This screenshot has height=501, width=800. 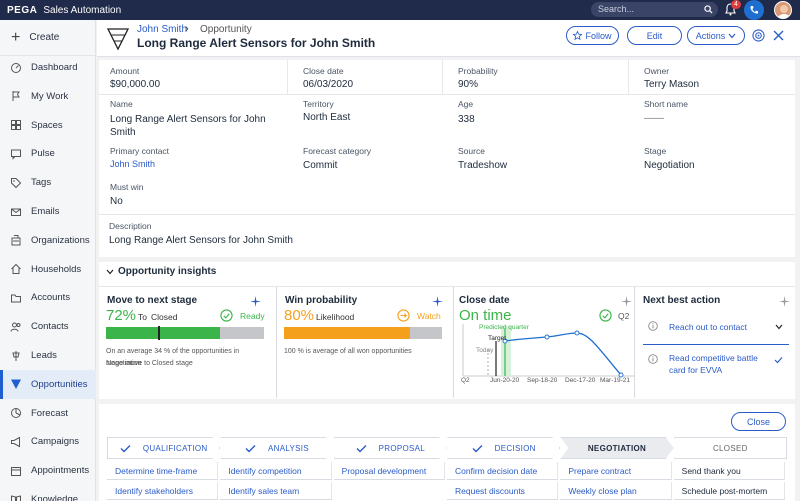 What do you see at coordinates (710, 35) in the screenshot?
I see `actions-label: Actions` at bounding box center [710, 35].